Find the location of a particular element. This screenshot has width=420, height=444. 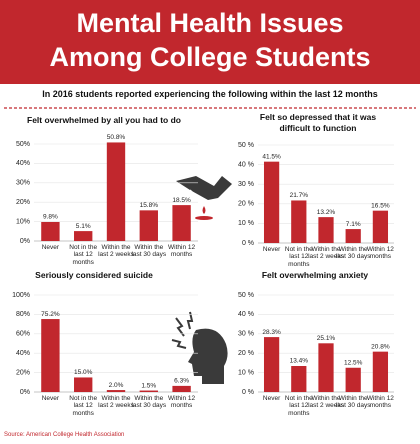

value-label: 6.3% is located at coordinates (181, 381).